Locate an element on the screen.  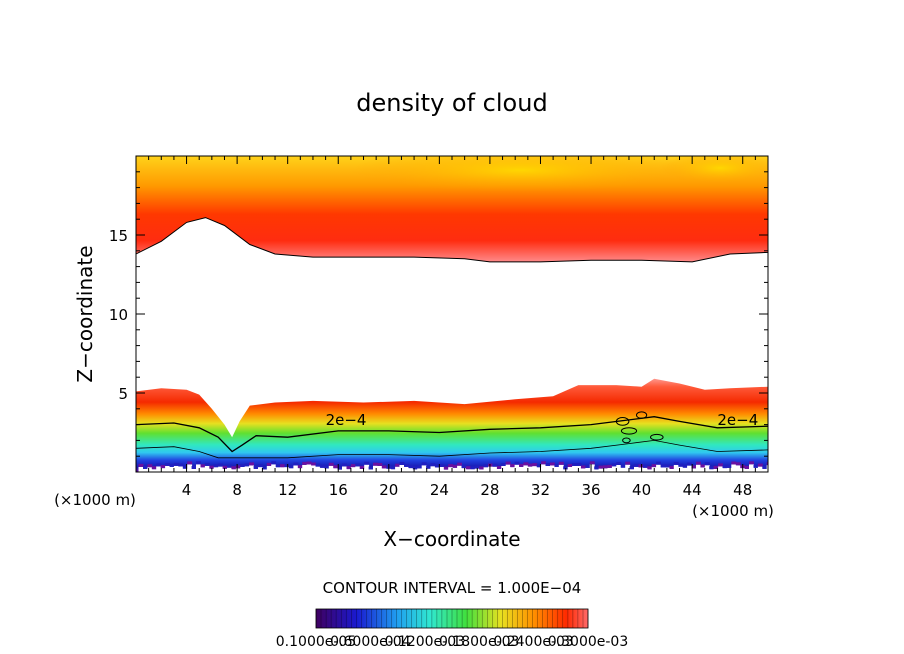
upper-yellow-core is located at coordinates (520, 174).